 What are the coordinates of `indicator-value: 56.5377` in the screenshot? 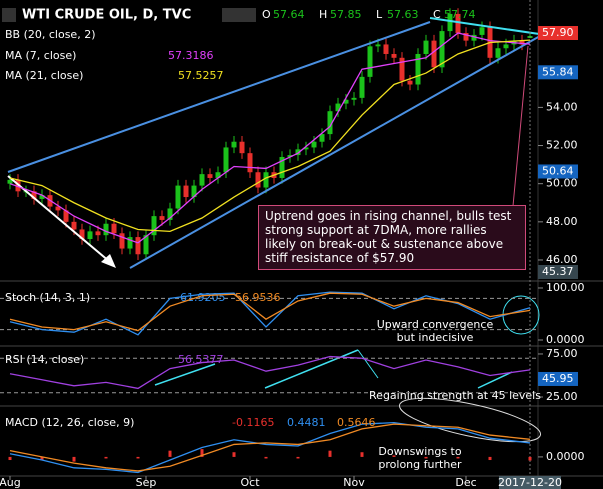 It's located at (201, 359).